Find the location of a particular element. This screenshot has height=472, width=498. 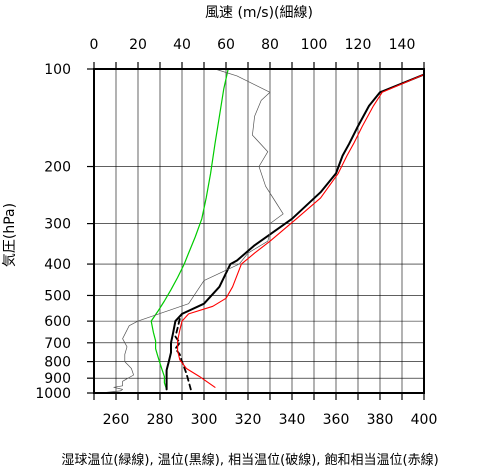

x-tick-label: 260 is located at coordinates (116, 420).